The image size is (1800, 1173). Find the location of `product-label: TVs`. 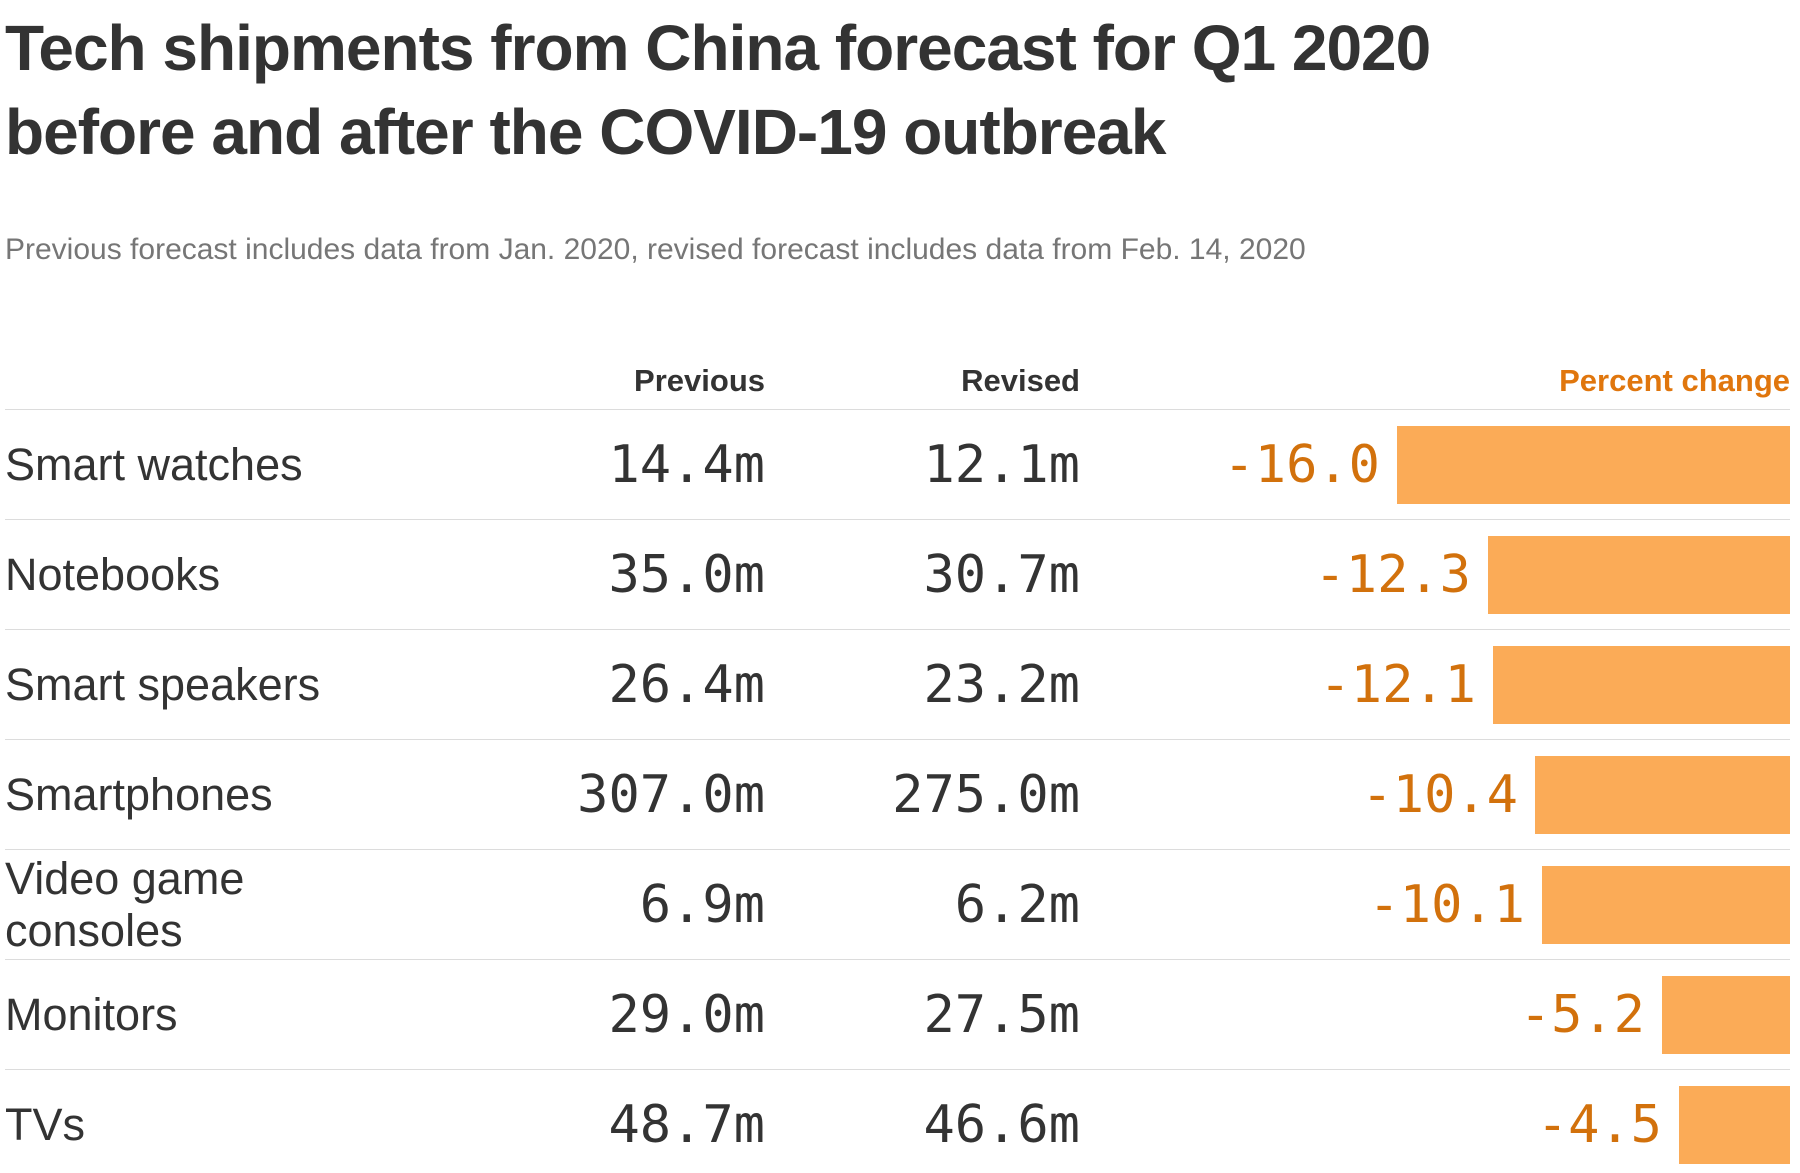

product-label: TVs is located at coordinates (45, 1124).